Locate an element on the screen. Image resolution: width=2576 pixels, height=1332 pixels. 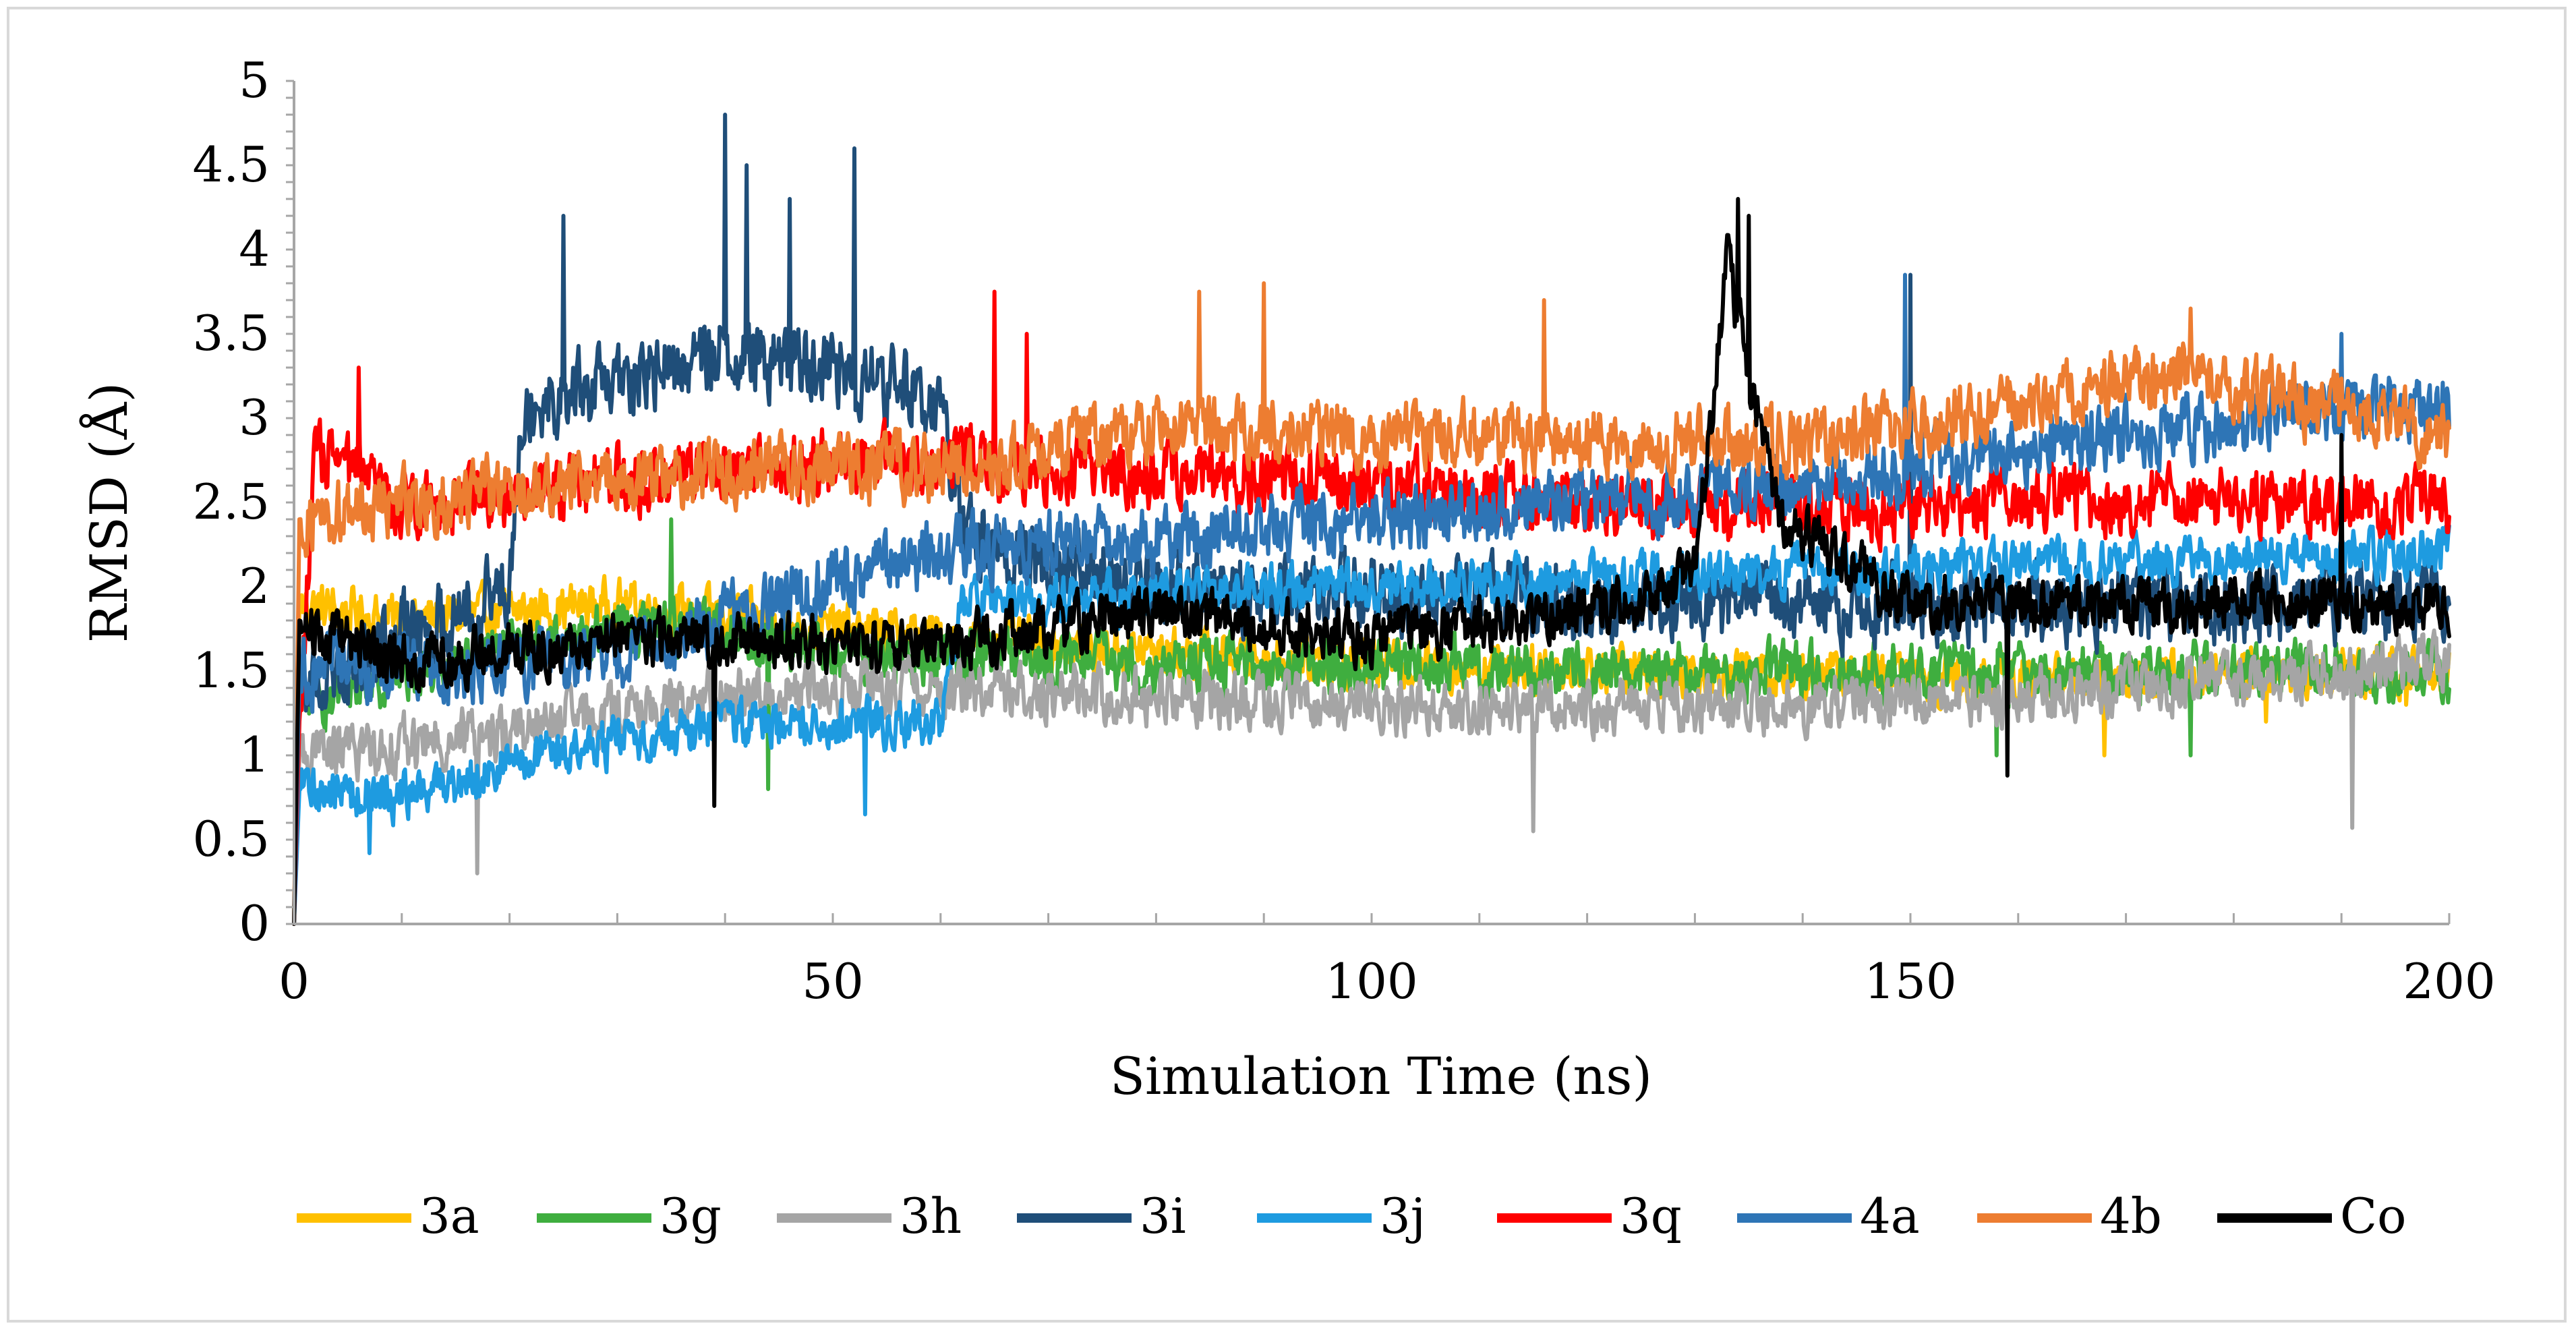
legend-label: 3g is located at coordinates (691, 1216).